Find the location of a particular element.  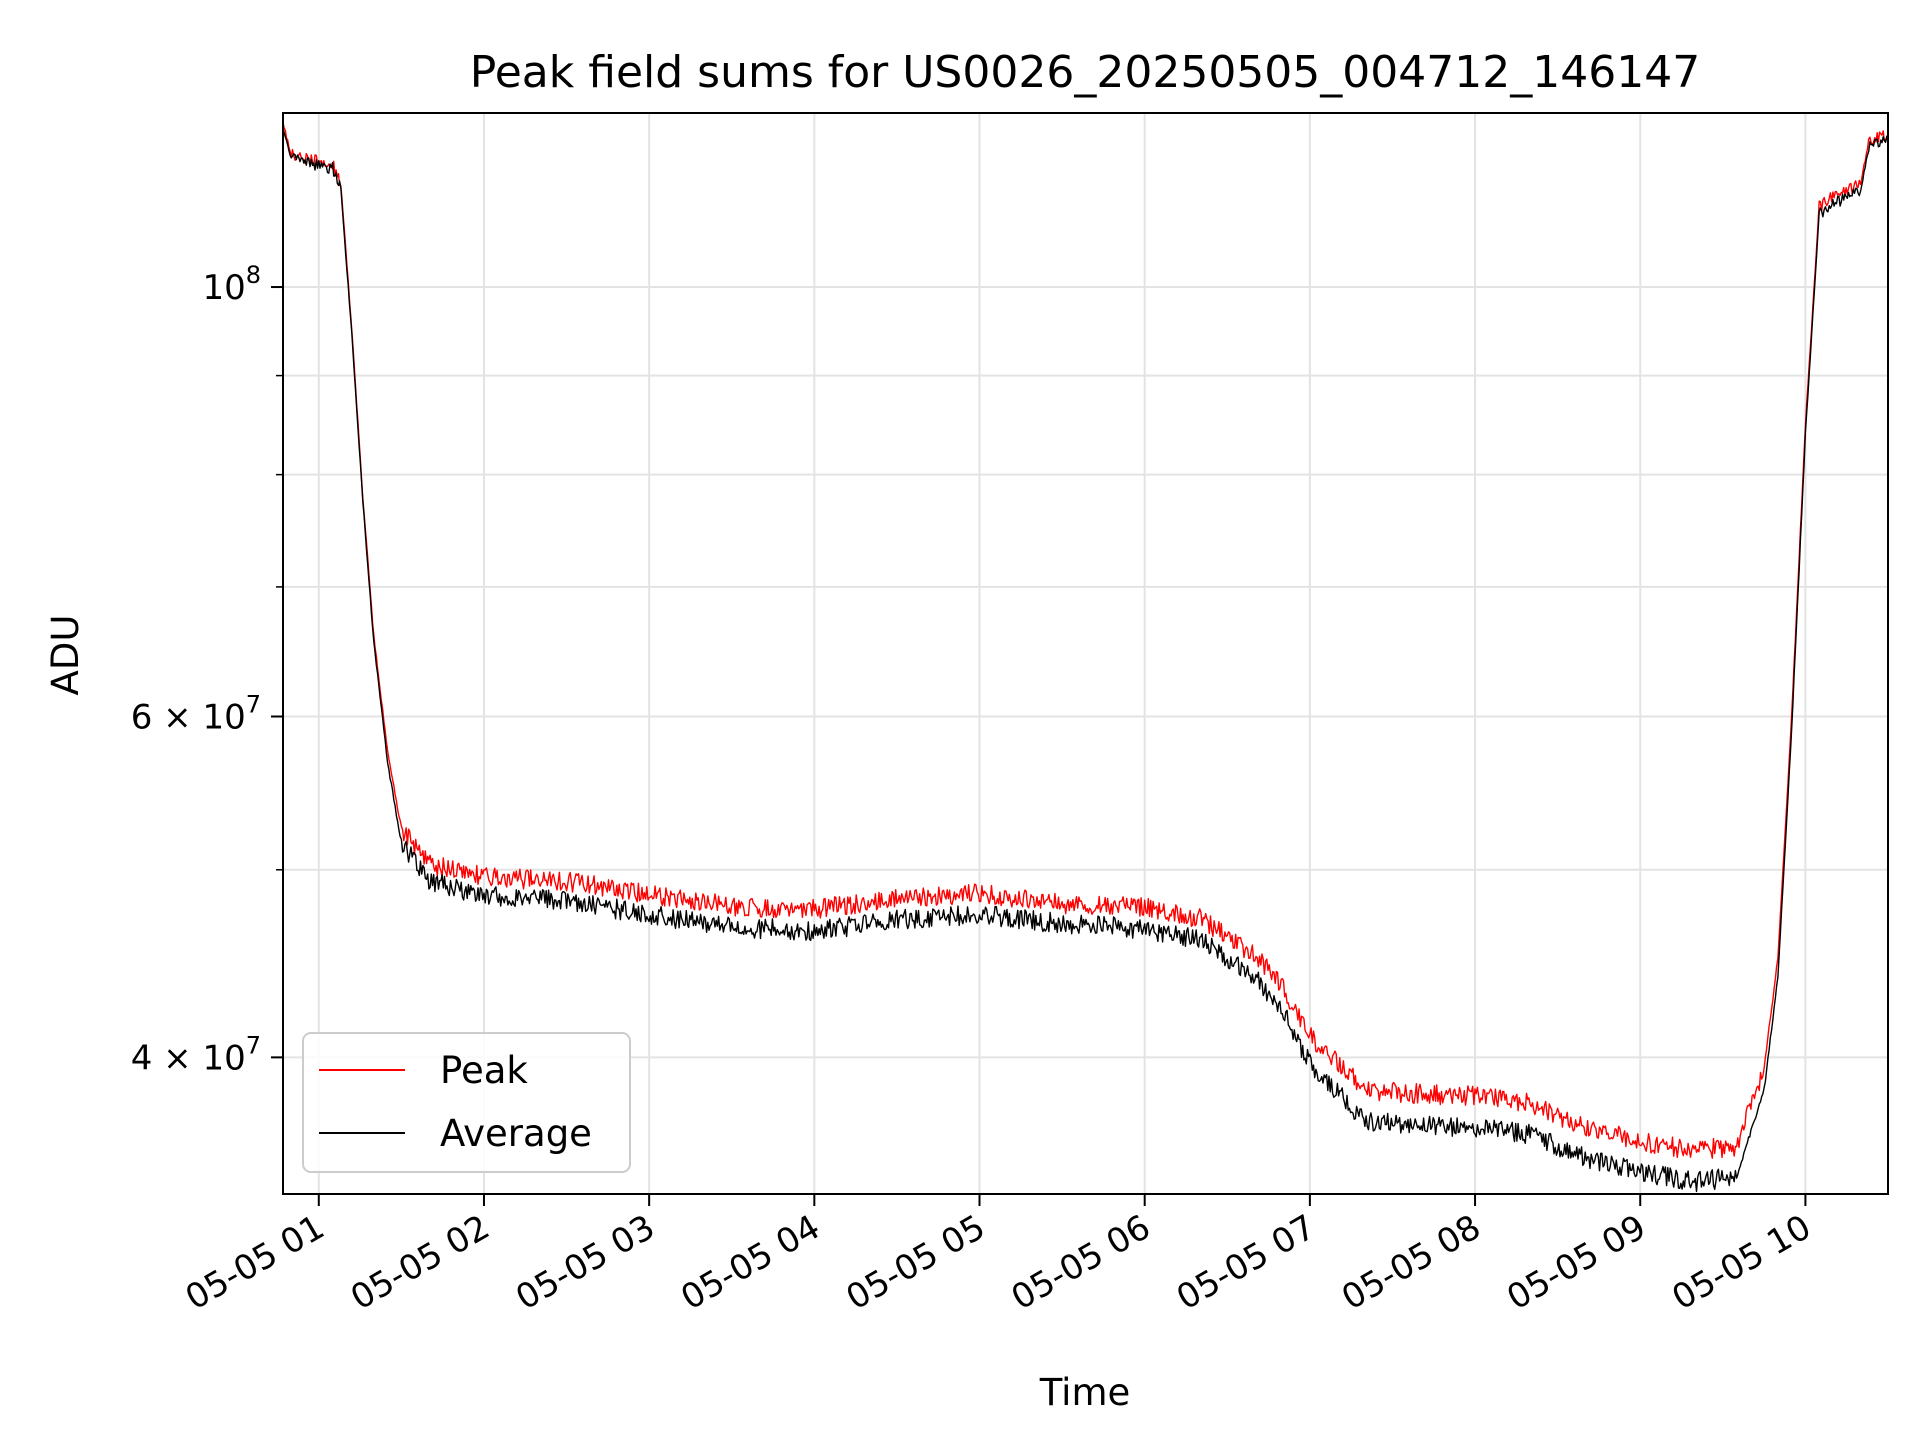

legend-box is located at coordinates (466, 1102).